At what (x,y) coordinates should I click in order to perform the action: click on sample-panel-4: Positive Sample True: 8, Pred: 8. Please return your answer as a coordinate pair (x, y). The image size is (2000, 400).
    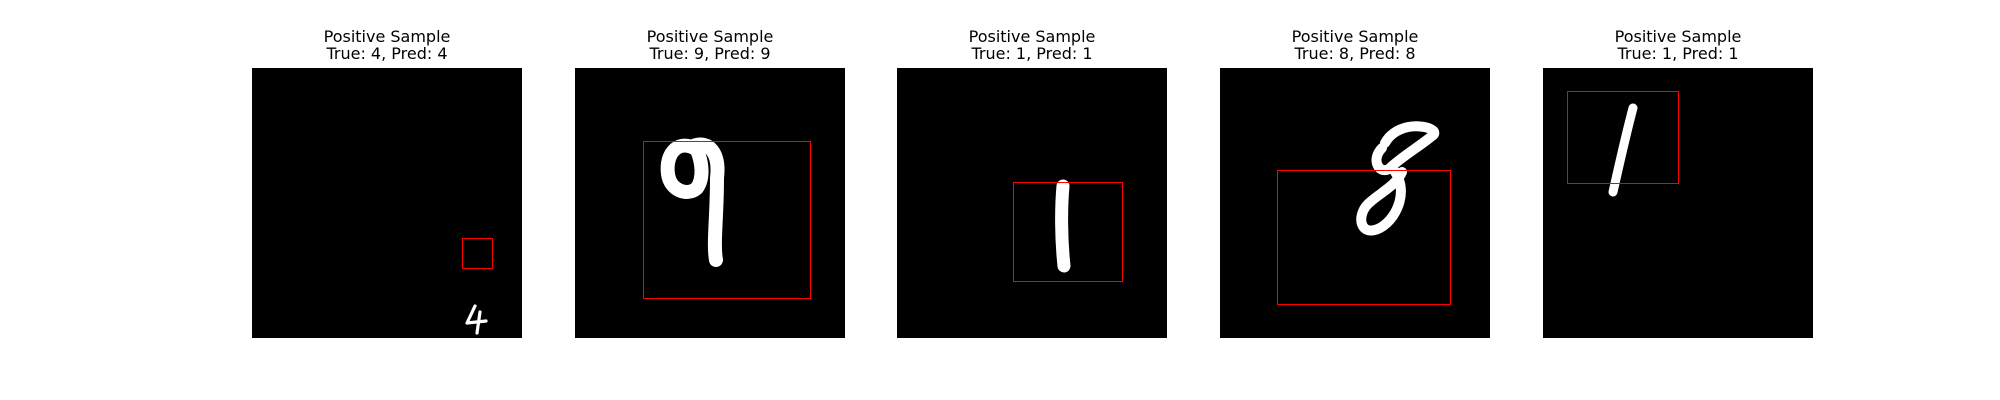
    Looking at the image, I should click on (1355, 200).